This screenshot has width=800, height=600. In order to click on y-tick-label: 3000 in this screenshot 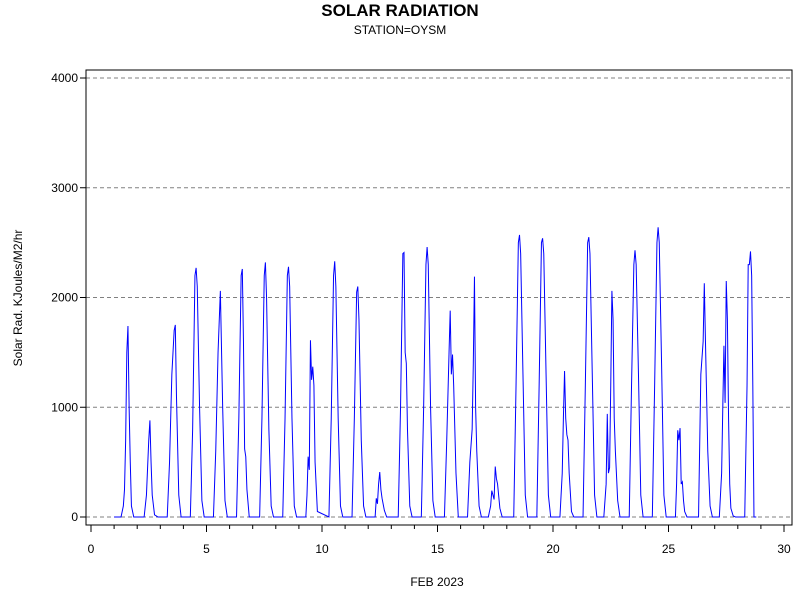, I will do `click(64, 188)`.